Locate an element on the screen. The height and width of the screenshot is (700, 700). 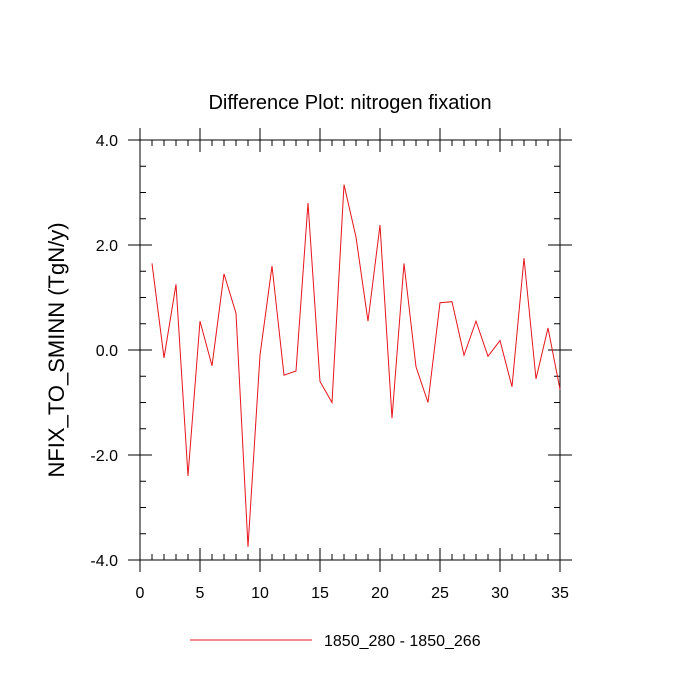
y-axis-label: NFIX_TO_SMINN (TgN/y) is located at coordinates (56, 349).